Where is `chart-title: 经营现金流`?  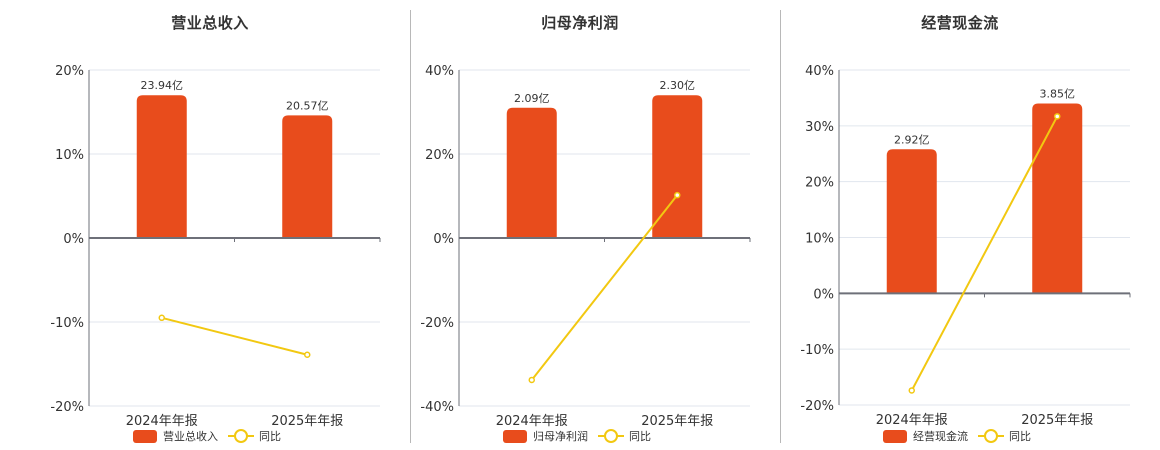
chart-title: 经营现金流 is located at coordinates (960, 23).